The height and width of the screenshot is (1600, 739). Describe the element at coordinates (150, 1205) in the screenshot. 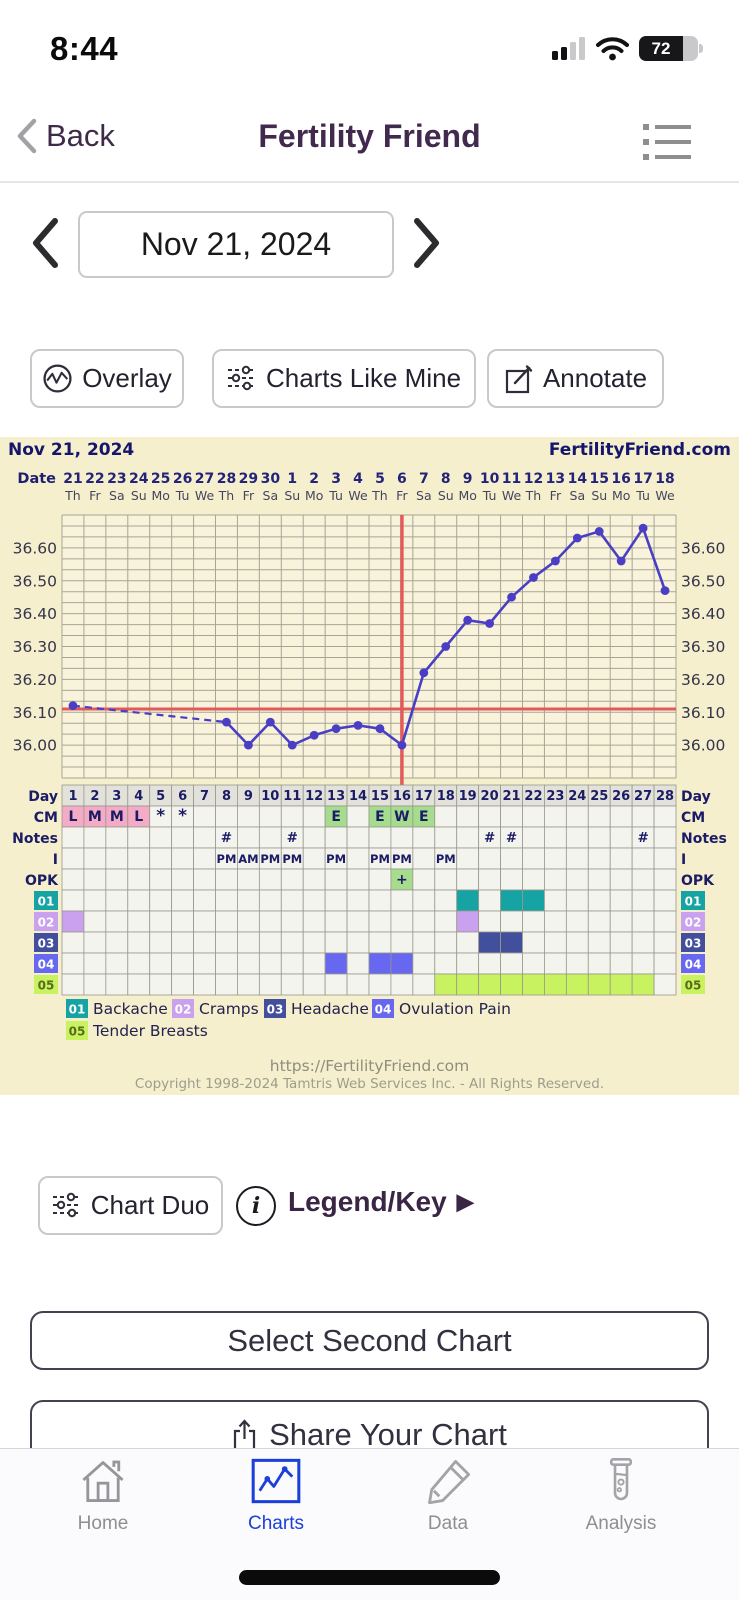

I see `chart-duo-label: Chart Duo` at that location.